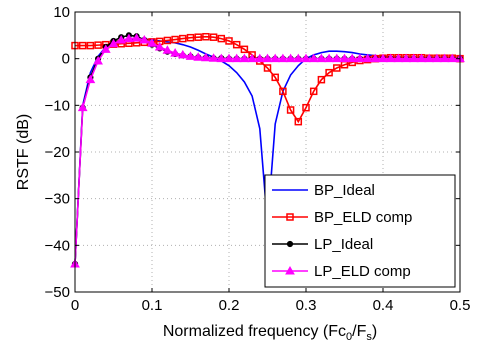 The image size is (477, 352). What do you see at coordinates (359, 331) in the screenshot?
I see `x-axis-title-mid: /F` at bounding box center [359, 331].